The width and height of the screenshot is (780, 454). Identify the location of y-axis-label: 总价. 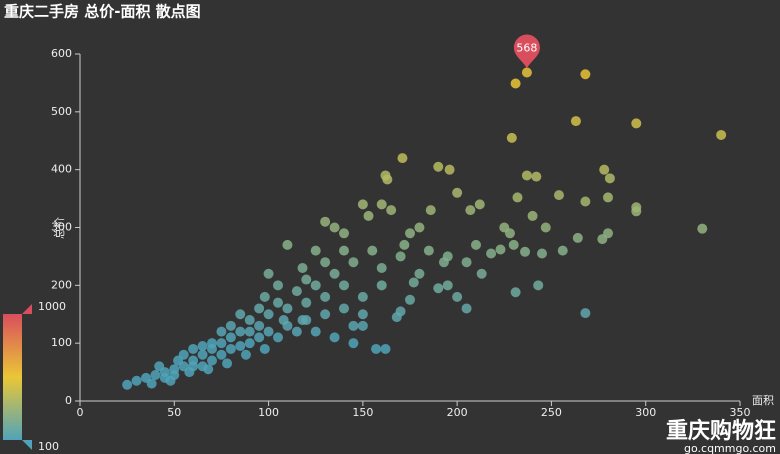
(59, 228).